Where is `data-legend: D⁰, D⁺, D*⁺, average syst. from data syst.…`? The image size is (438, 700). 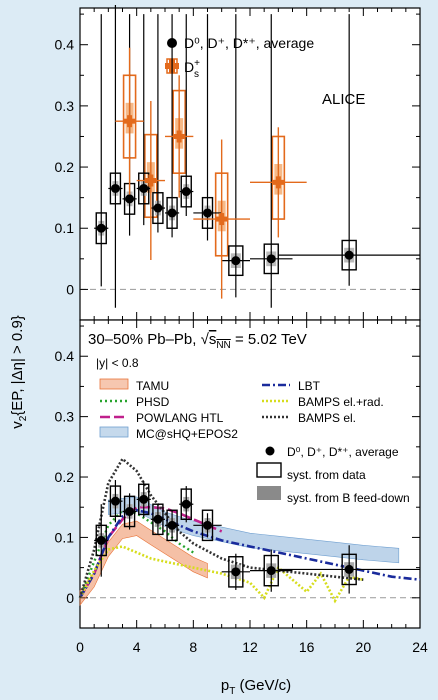
data-legend: D⁰, D⁺, D*⁺, average syst. from data syst.… is located at coordinates (333, 475).